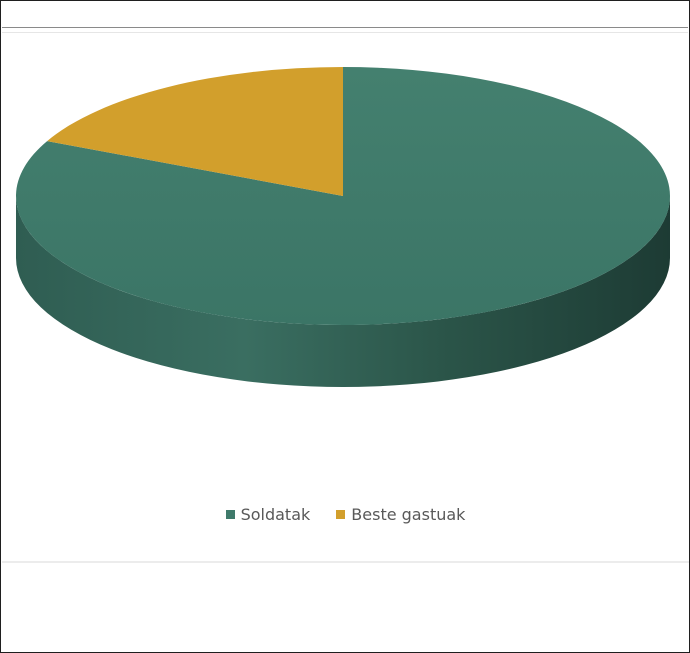  What do you see at coordinates (275, 514) in the screenshot?
I see `legend-label-soldatak: Soldatak` at bounding box center [275, 514].